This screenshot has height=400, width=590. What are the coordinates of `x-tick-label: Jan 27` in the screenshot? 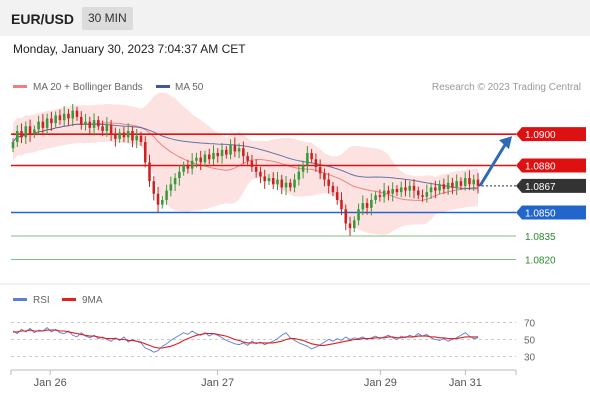 It's located at (217, 383).